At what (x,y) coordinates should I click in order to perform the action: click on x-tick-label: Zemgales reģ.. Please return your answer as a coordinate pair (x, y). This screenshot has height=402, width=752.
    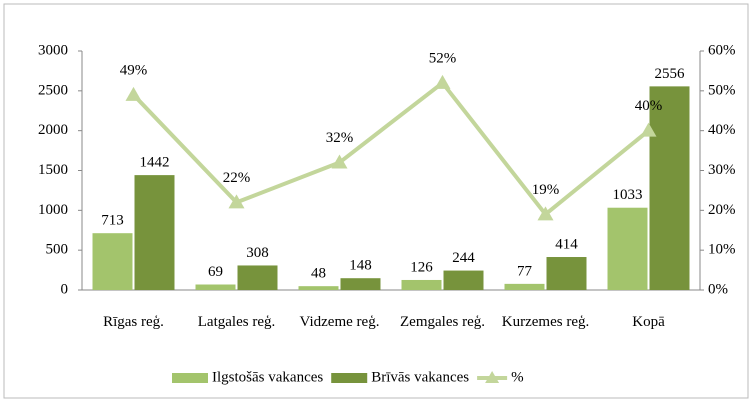
    Looking at the image, I should click on (442, 322).